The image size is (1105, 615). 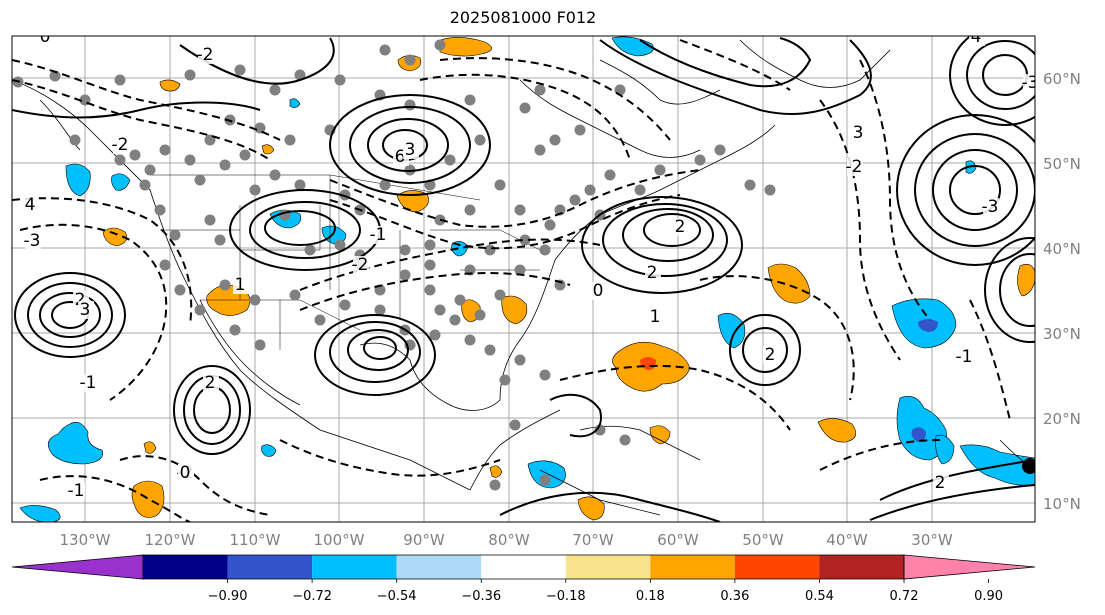 I want to click on latitude-labels: 60°N 50°N 40°N 30°N 20°N 10°N, so click(x=1062, y=291).